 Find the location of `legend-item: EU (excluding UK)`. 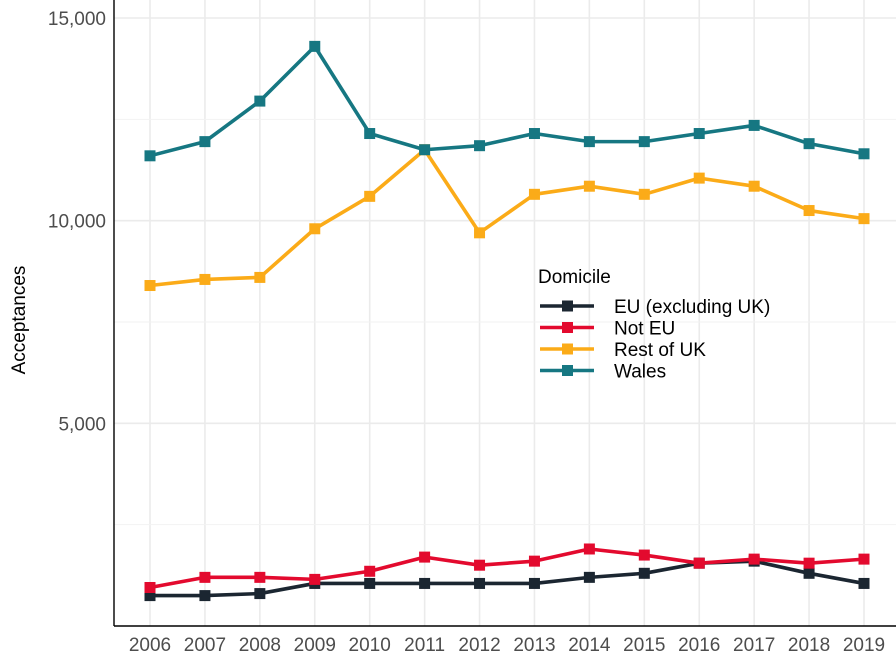

legend-item: EU (excluding UK) is located at coordinates (655, 307).